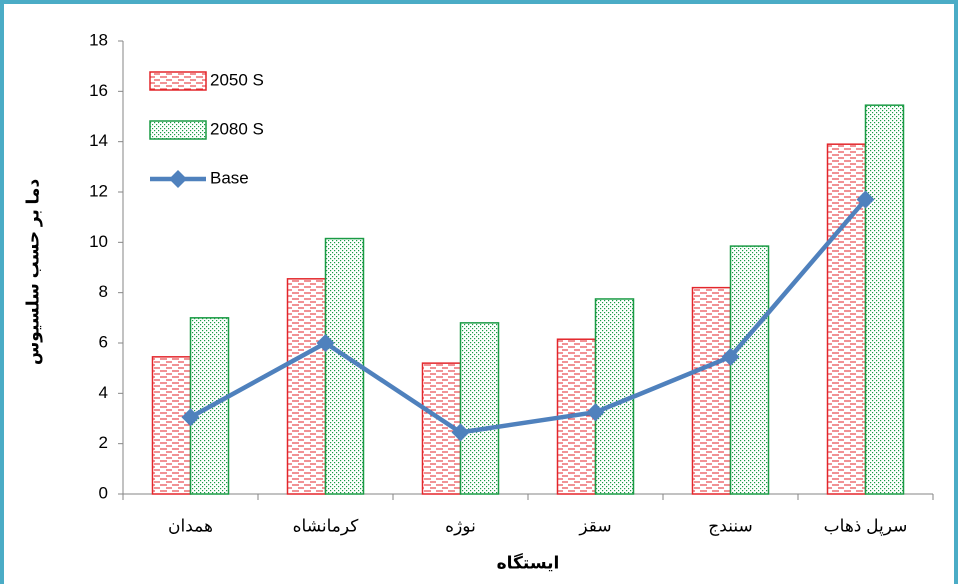 This screenshot has height=584, width=958. What do you see at coordinates (98, 39) in the screenshot?
I see `y-tick-label: 18` at bounding box center [98, 39].